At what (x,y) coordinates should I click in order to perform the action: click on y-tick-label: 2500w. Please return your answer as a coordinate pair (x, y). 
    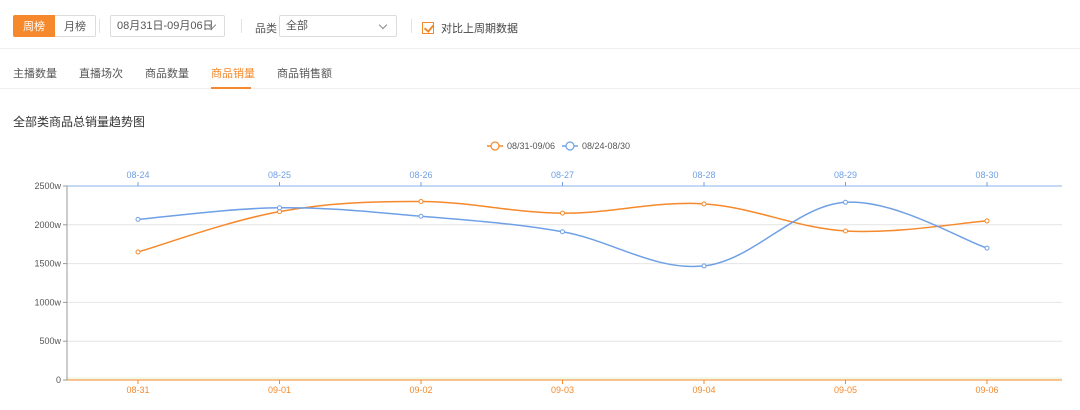
    Looking at the image, I should click on (47, 186).